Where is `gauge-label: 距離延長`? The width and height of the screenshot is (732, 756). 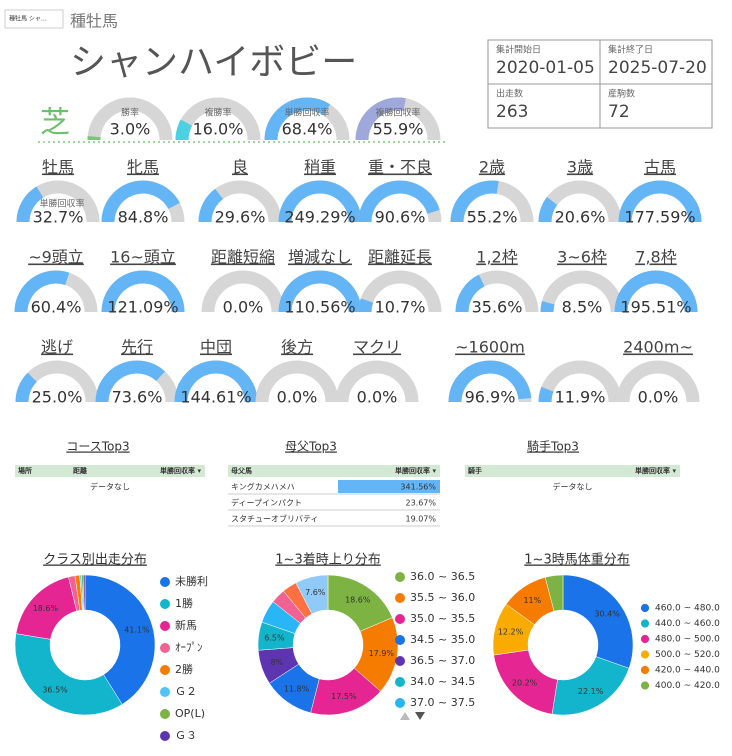
gauge-label: 距離延長 is located at coordinates (400, 257).